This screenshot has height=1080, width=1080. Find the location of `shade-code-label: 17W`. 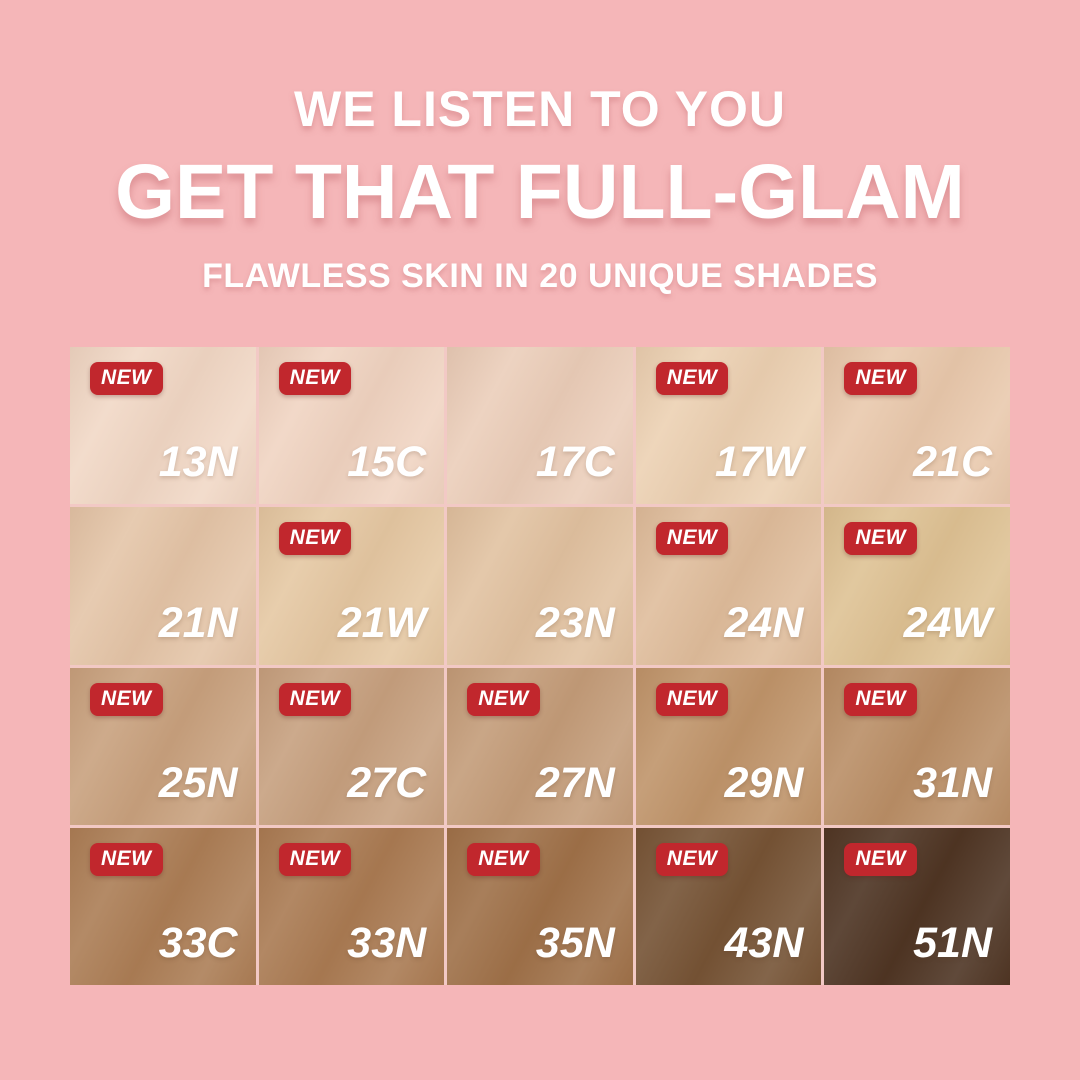

shade-code-label: 17W is located at coordinates (759, 462).